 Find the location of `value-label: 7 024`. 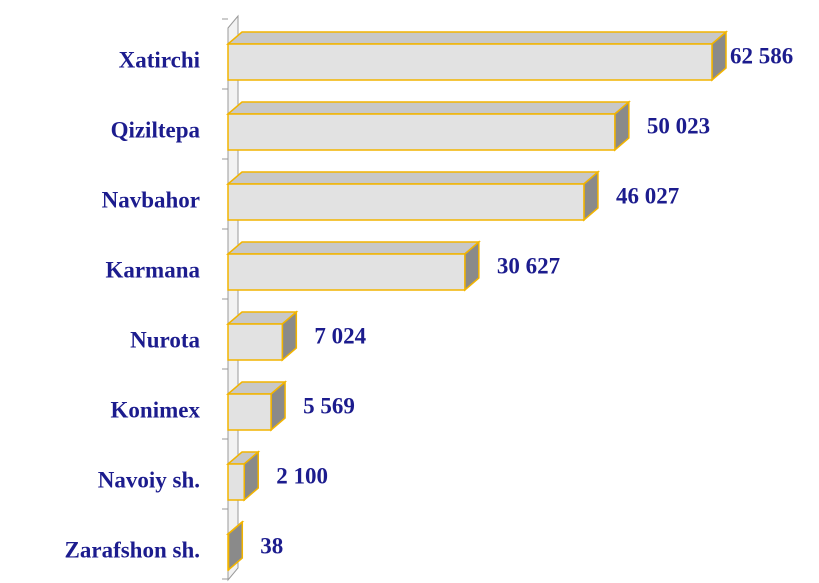

value-label: 7 024 is located at coordinates (340, 335).